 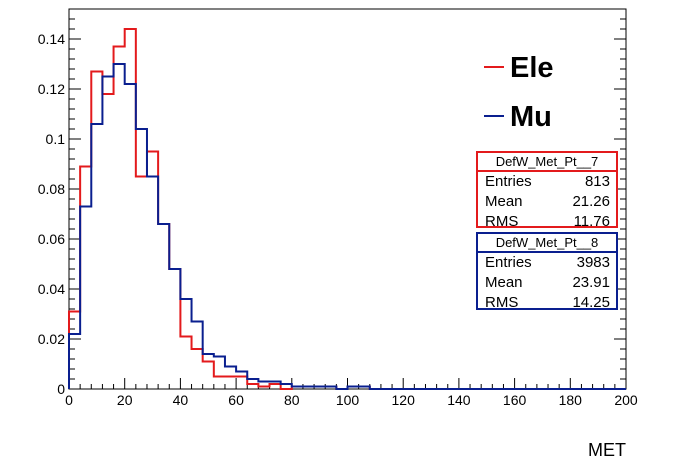 What do you see at coordinates (51, 189) in the screenshot?
I see `y-tick-label: 0.08` at bounding box center [51, 189].